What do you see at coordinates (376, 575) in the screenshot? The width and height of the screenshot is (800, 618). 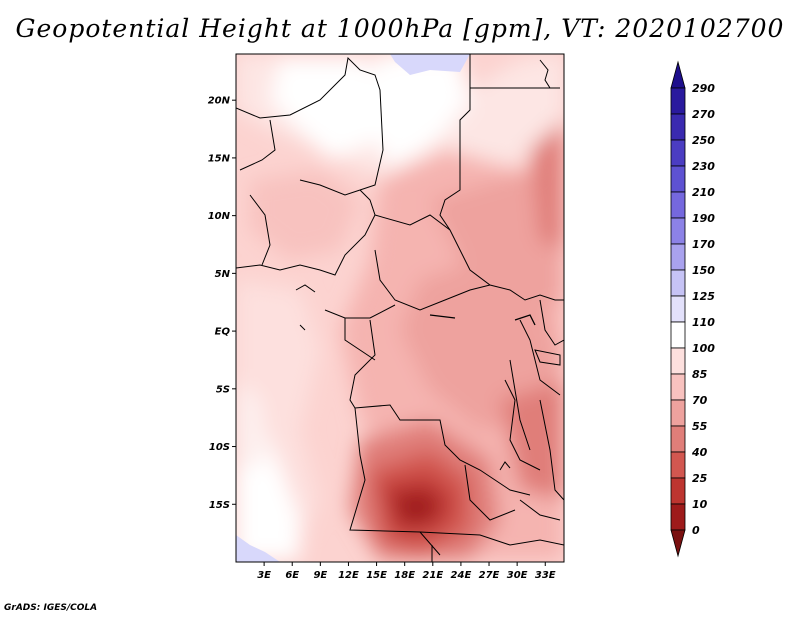 I see `lon-tick-label: 15E` at bounding box center [376, 575].